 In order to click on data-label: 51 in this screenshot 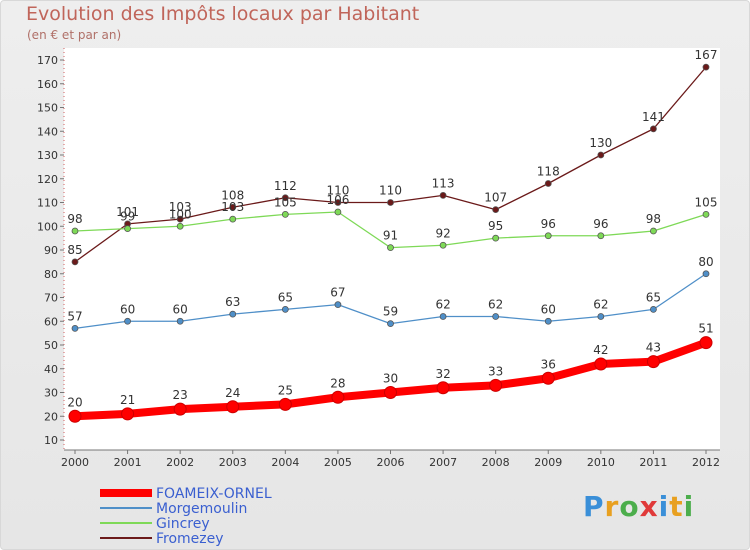, I will do `click(705, 329)`.